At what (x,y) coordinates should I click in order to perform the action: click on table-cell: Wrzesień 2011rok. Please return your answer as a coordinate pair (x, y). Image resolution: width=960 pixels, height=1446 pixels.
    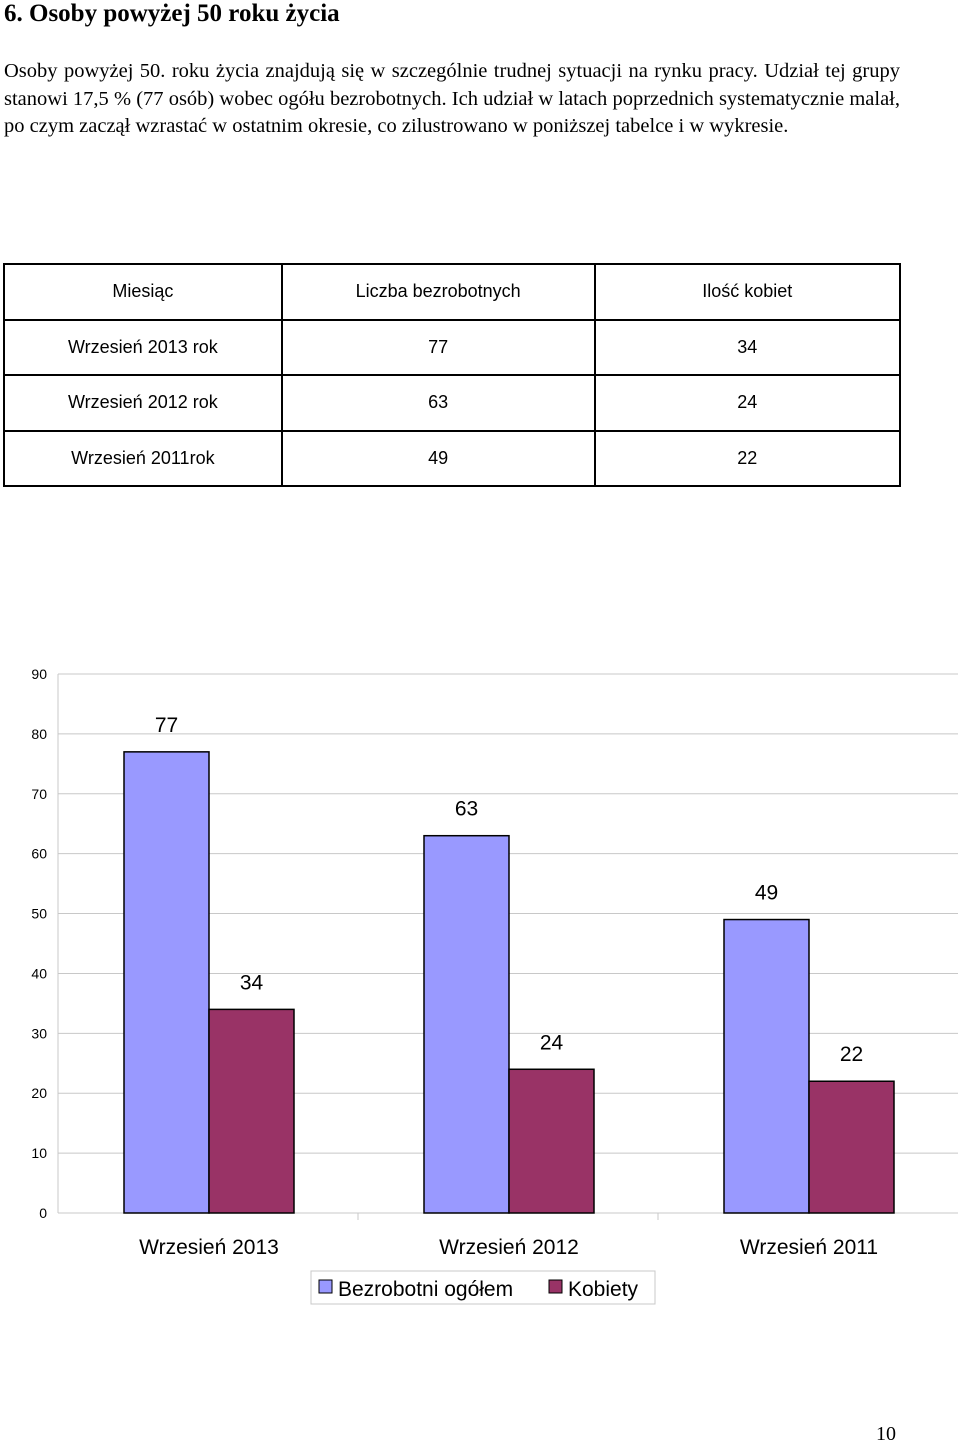
    Looking at the image, I should click on (143, 458).